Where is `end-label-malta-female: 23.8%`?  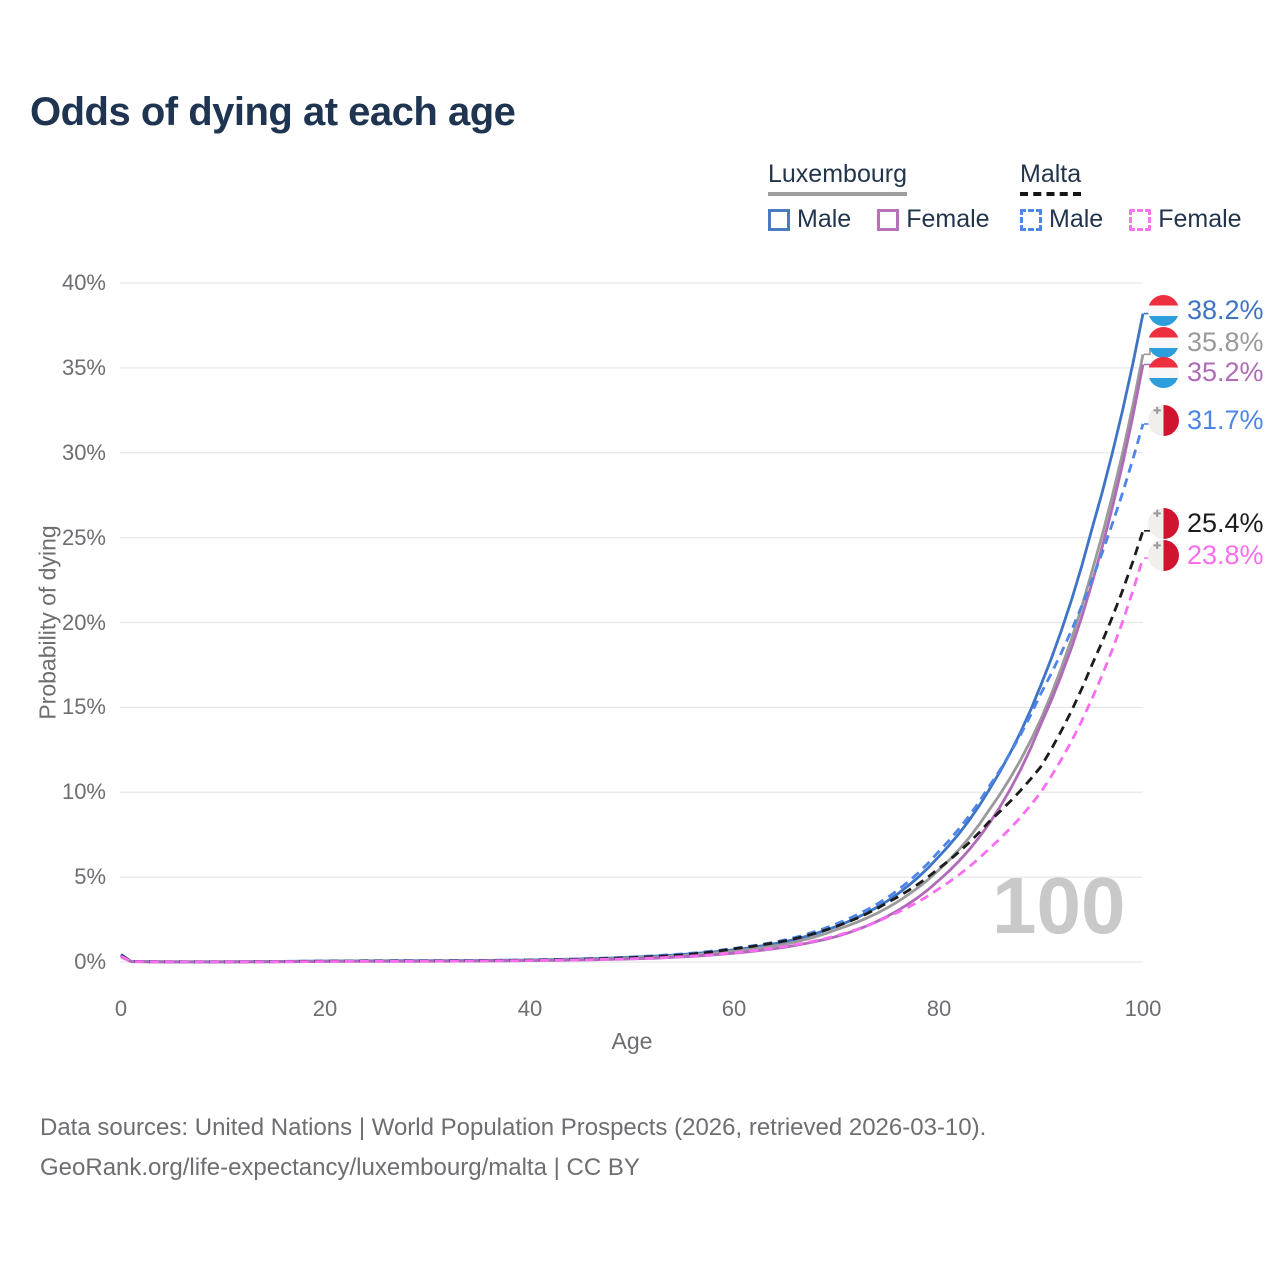 end-label-malta-female: 23.8% is located at coordinates (1206, 555).